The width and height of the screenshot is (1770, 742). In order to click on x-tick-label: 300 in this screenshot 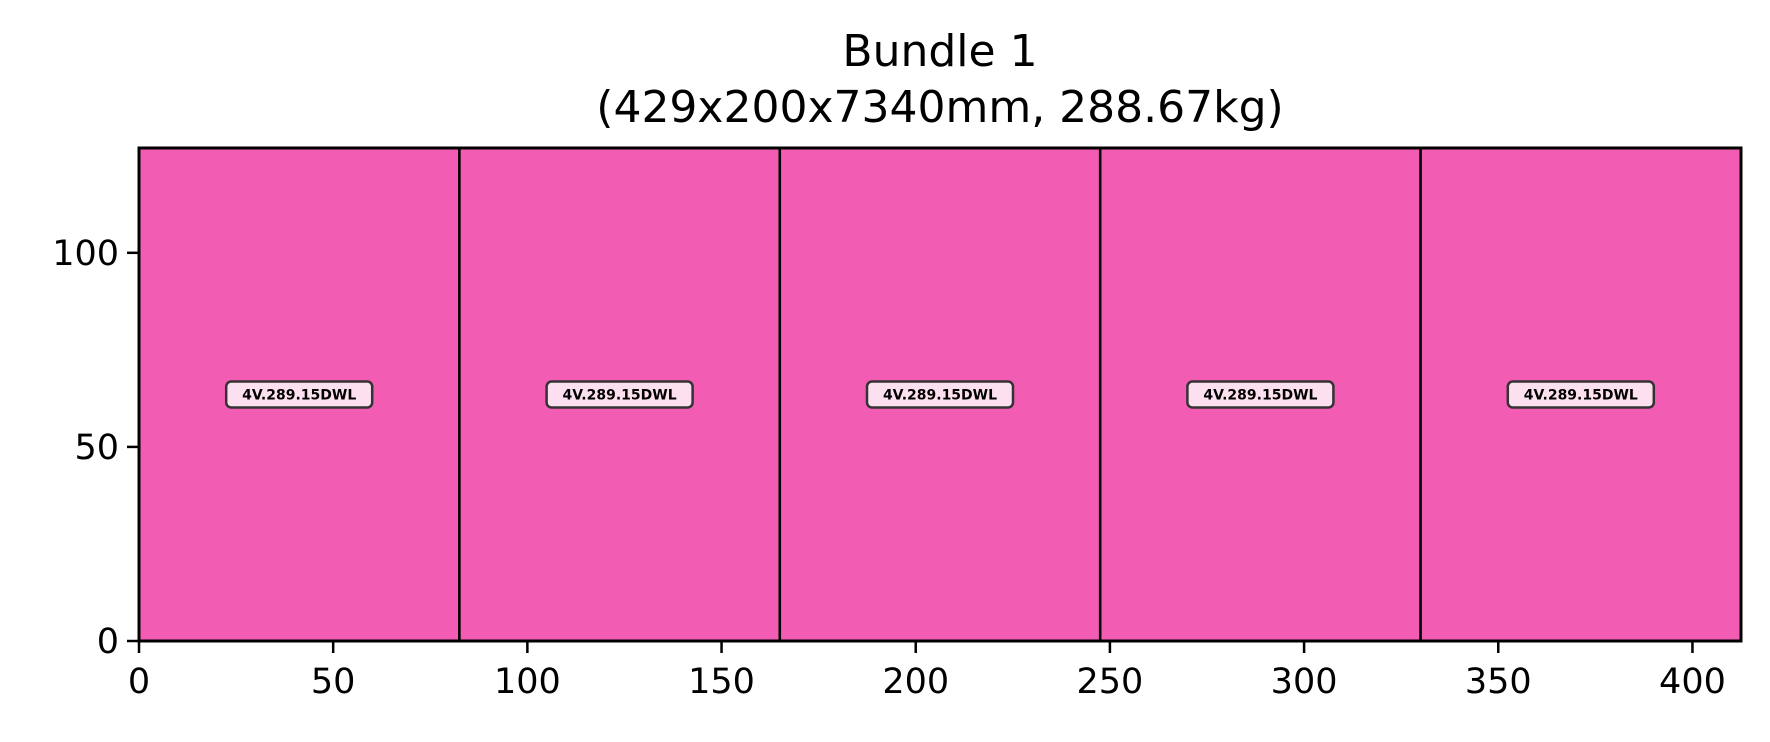, I will do `click(1304, 682)`.